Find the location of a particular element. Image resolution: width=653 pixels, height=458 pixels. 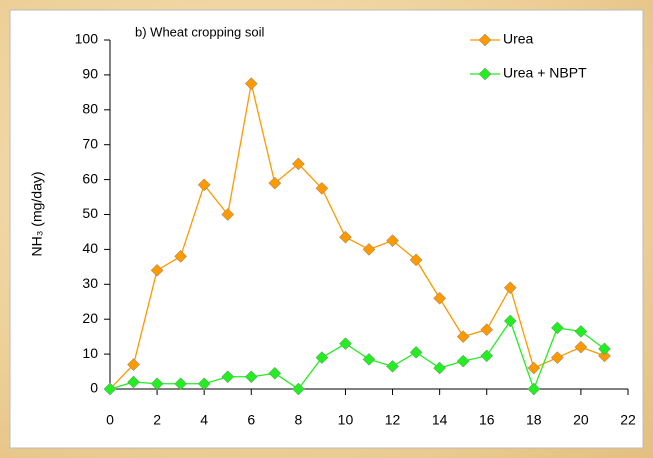

y-tick-label: 70 is located at coordinates (90, 143).